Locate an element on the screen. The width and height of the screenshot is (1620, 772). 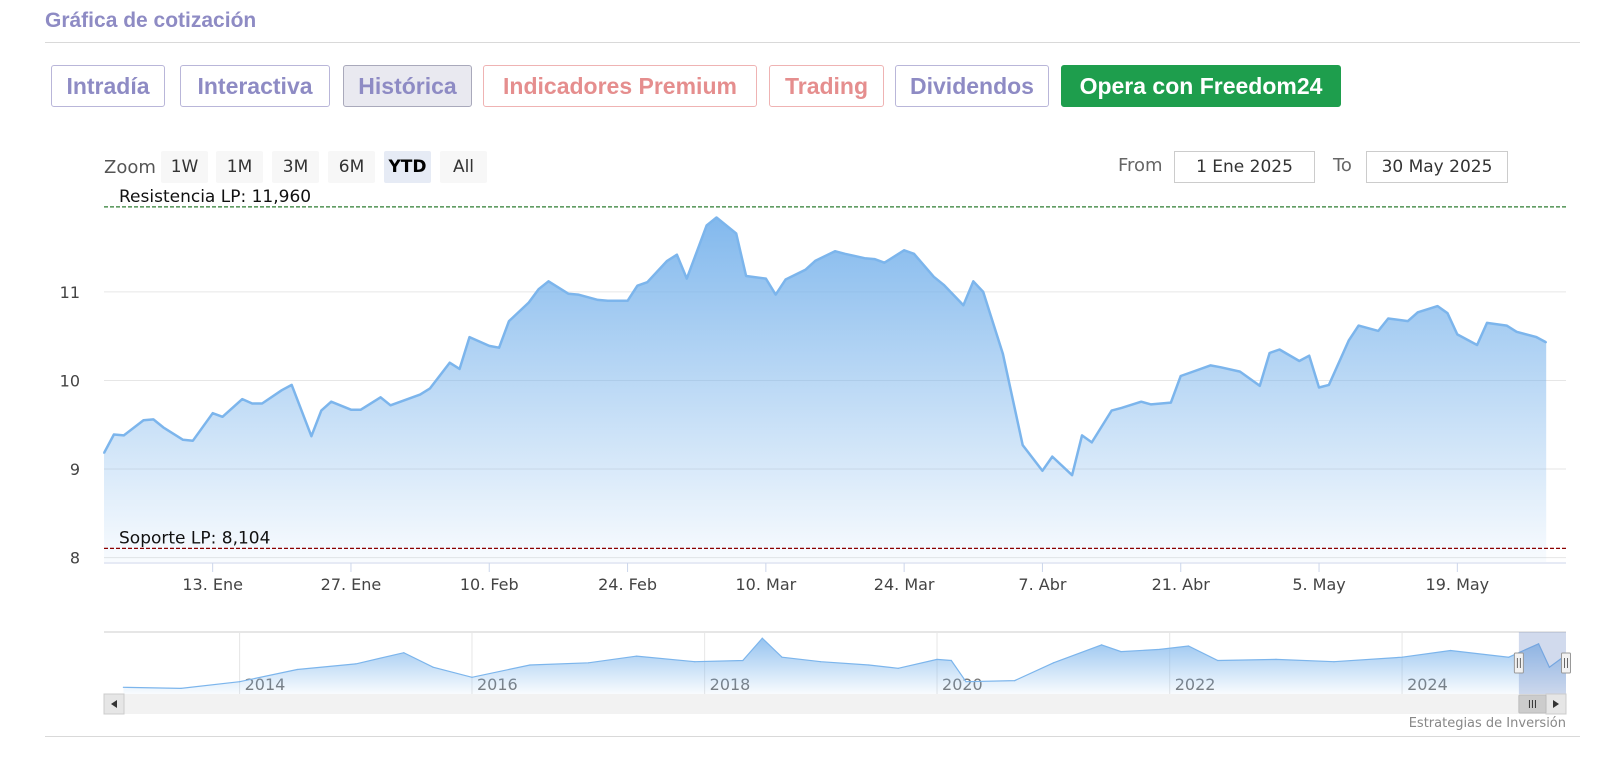
x-tick-label: 13. Ene is located at coordinates (212, 584).